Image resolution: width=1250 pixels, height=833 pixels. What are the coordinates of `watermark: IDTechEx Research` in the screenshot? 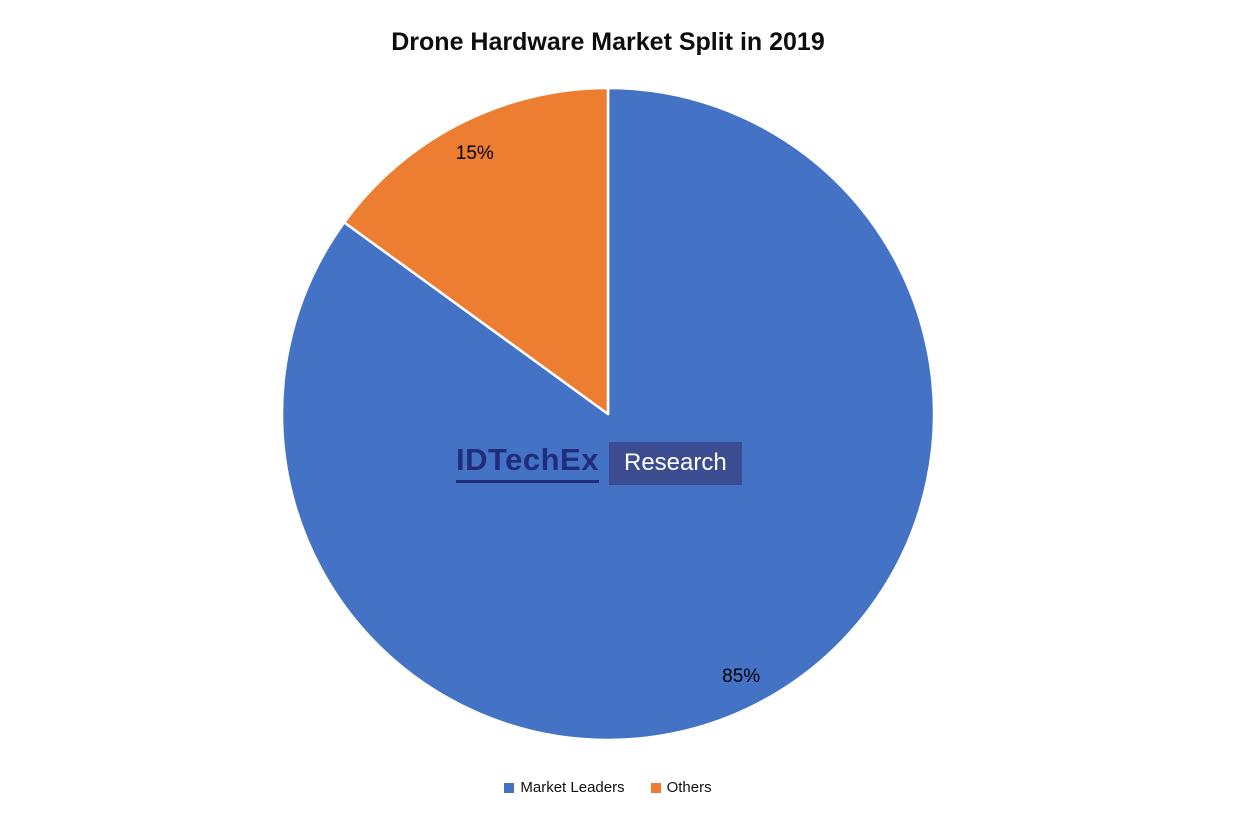 It's located at (599, 463).